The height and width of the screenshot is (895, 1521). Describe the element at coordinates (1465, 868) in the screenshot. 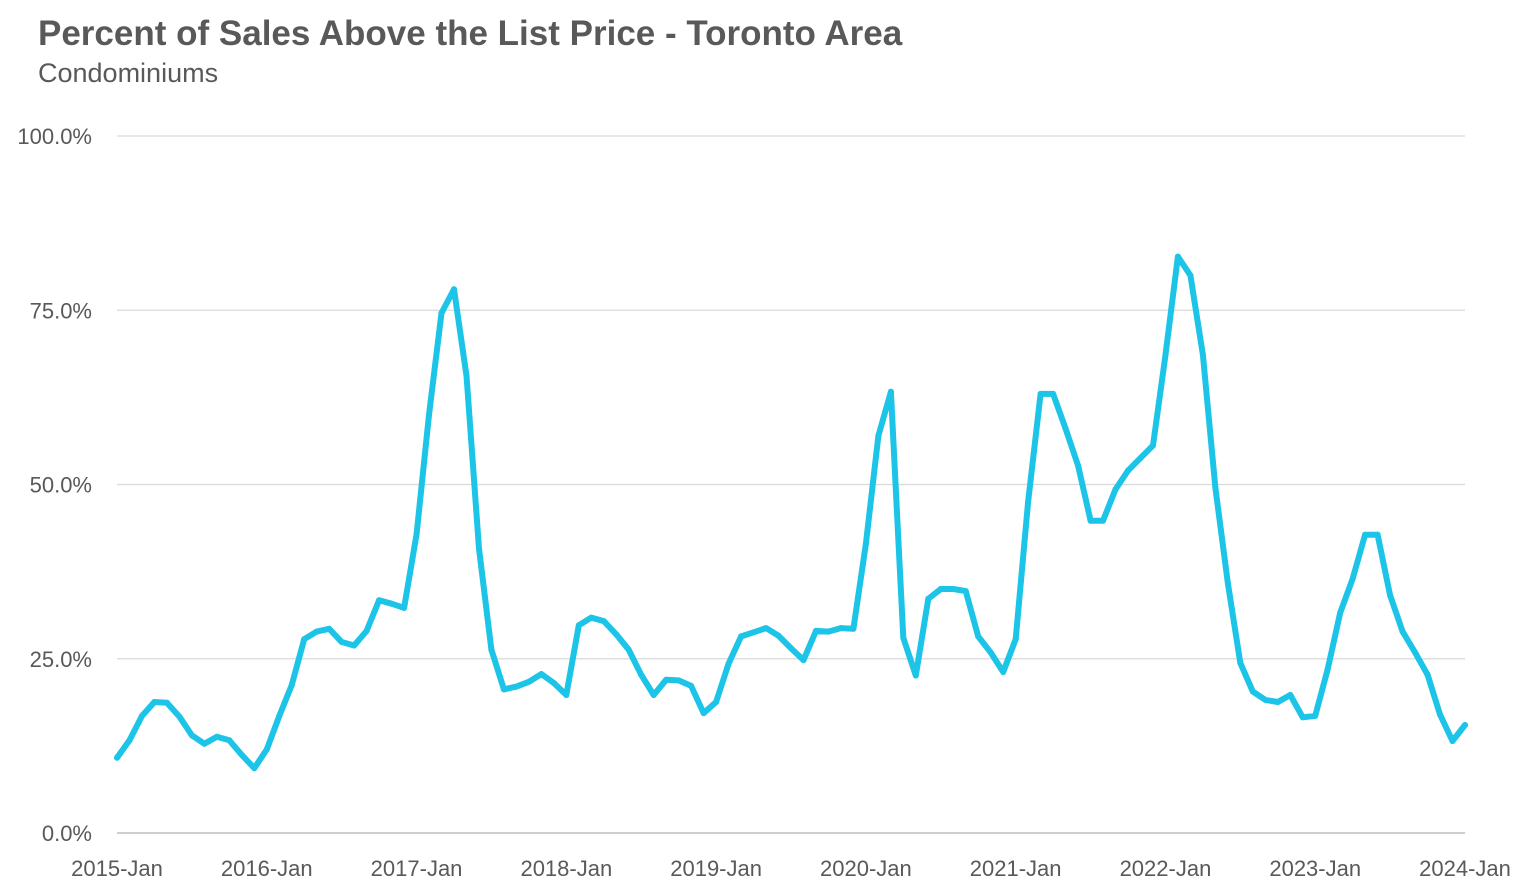

I see `x-tick-label: 2024-Jan` at that location.